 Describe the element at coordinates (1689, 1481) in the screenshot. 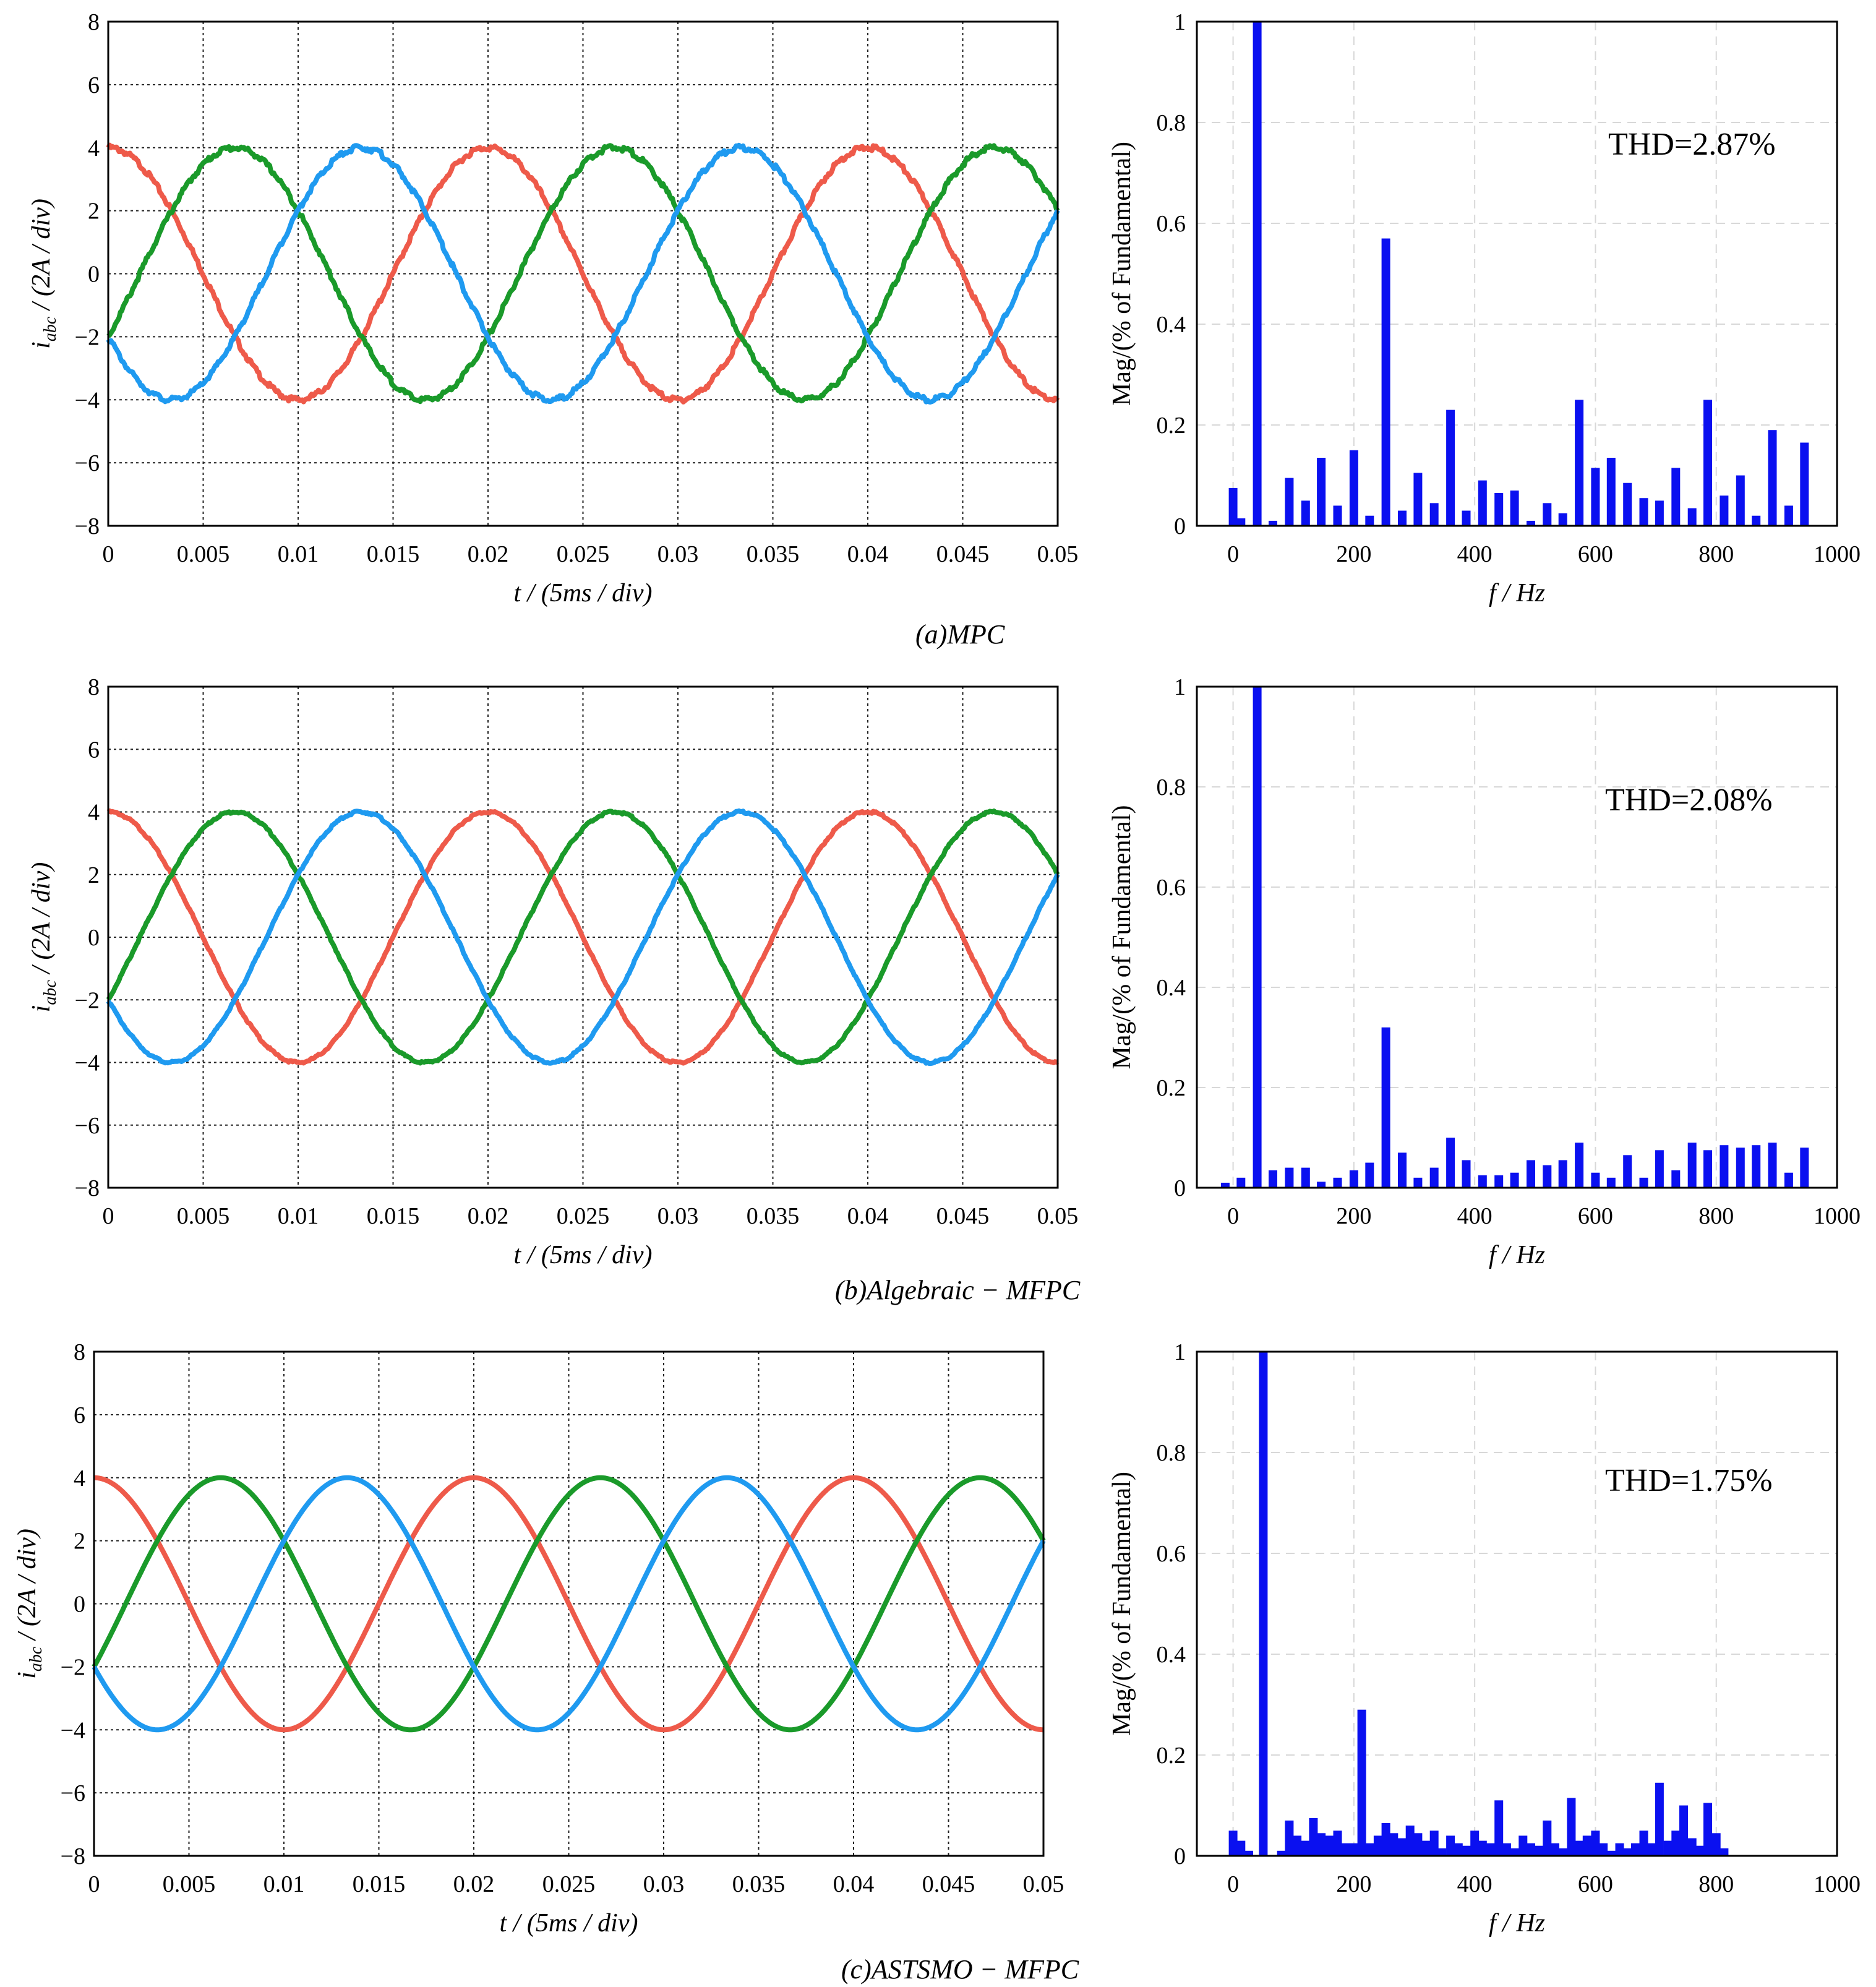

I see `thd-label-c: THD=1.75%` at that location.